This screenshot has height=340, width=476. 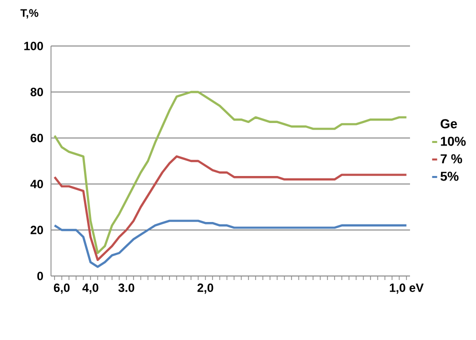 What do you see at coordinates (29, 13) in the screenshot?
I see `y-axis-title: T,%` at bounding box center [29, 13].